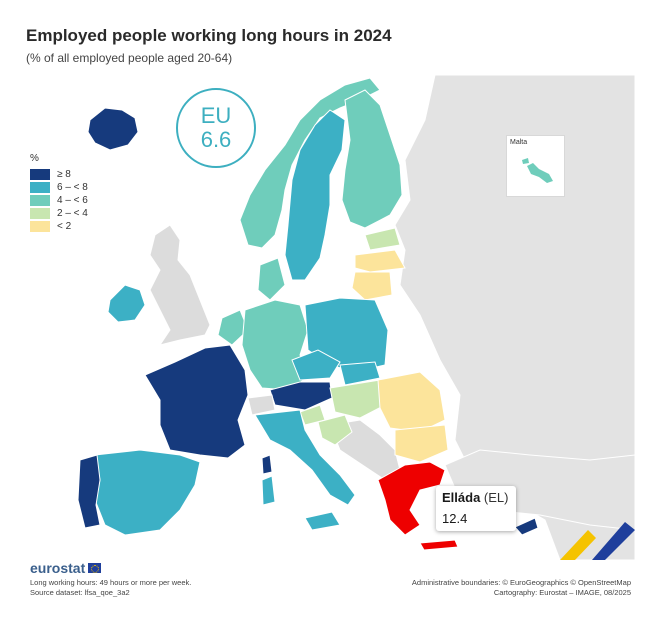 Image resolution: width=659 pixels, height=627 pixels. Describe the element at coordinates (455, 518) in the screenshot. I see `tooltip-value: 12.4` at that location.